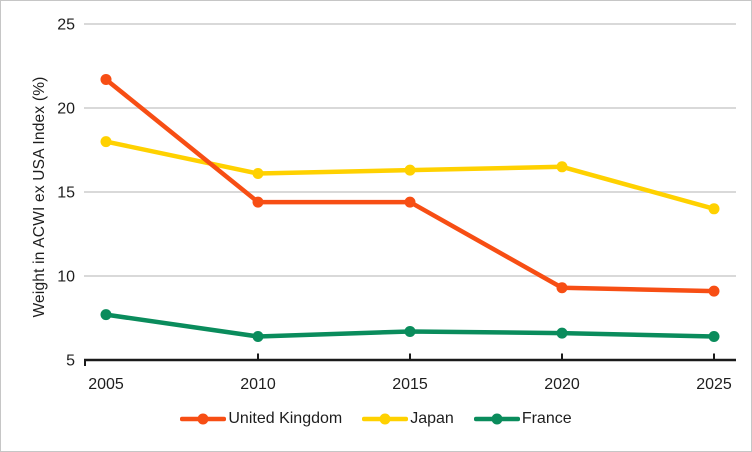  Describe the element at coordinates (66, 193) in the screenshot. I see `y-tick-label: 15` at that location.